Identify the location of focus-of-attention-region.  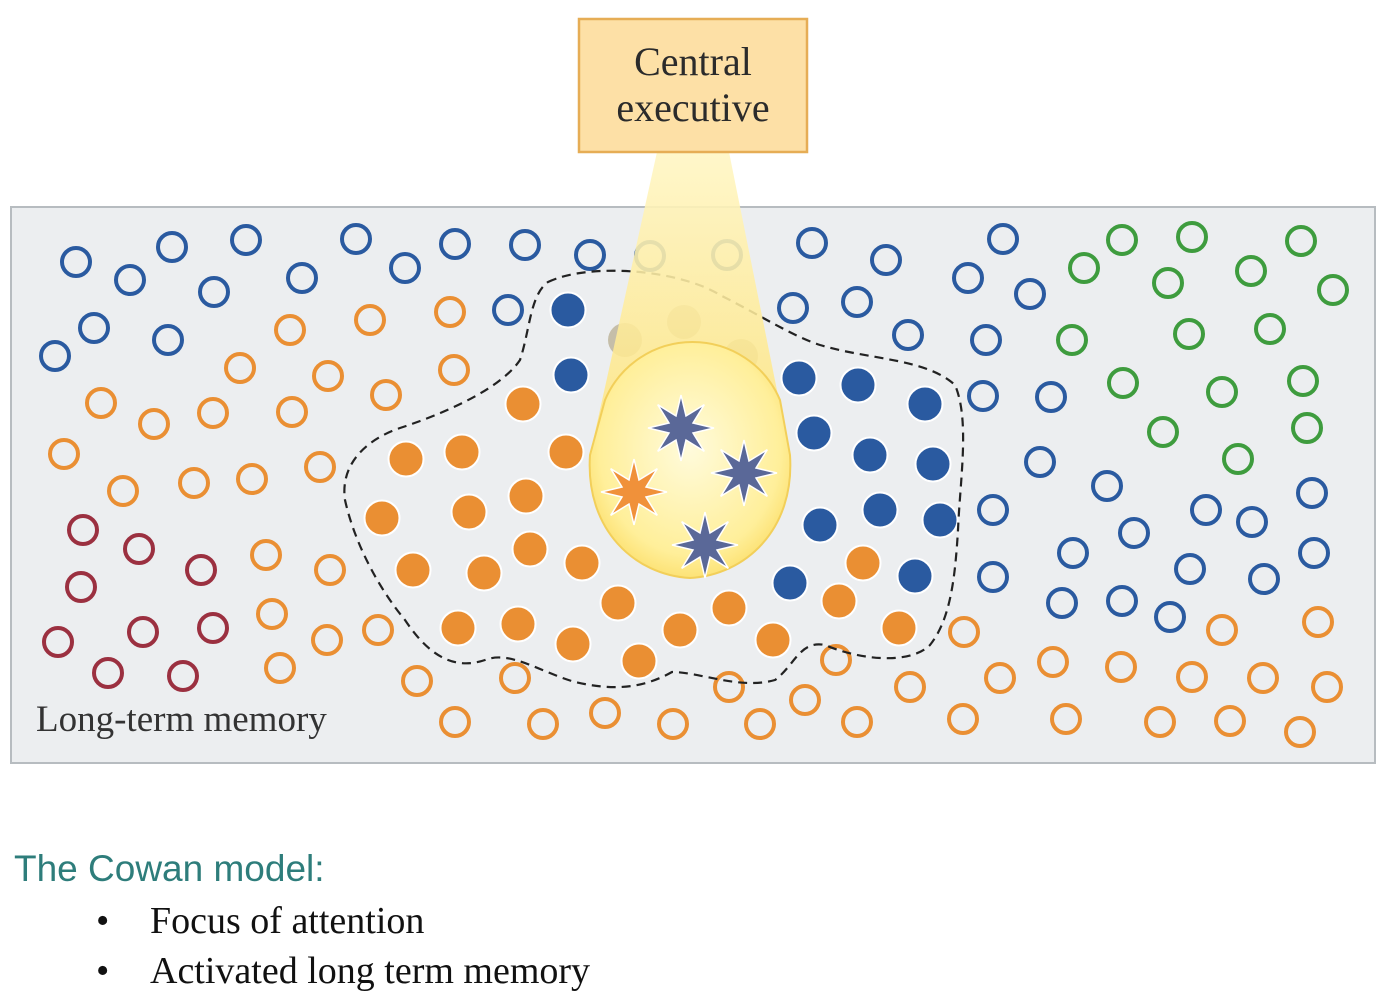
(690, 460).